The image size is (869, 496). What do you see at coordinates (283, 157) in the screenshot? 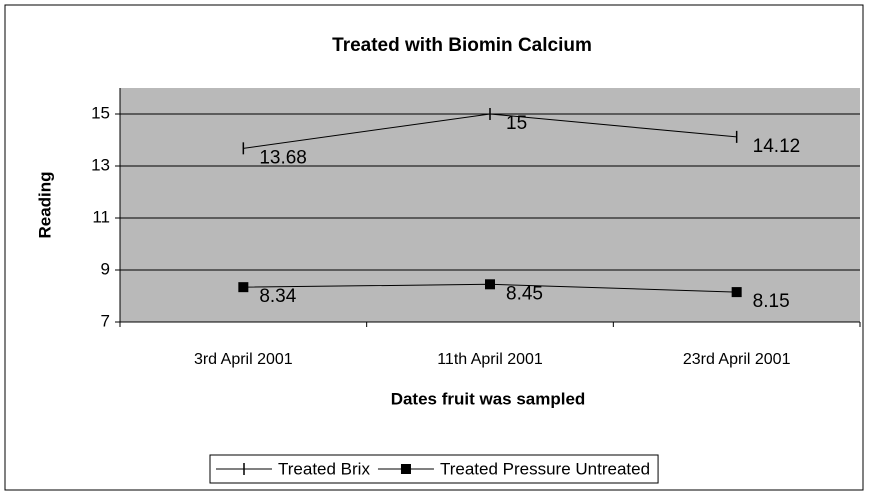
I see `data-label: 13.68` at bounding box center [283, 157].